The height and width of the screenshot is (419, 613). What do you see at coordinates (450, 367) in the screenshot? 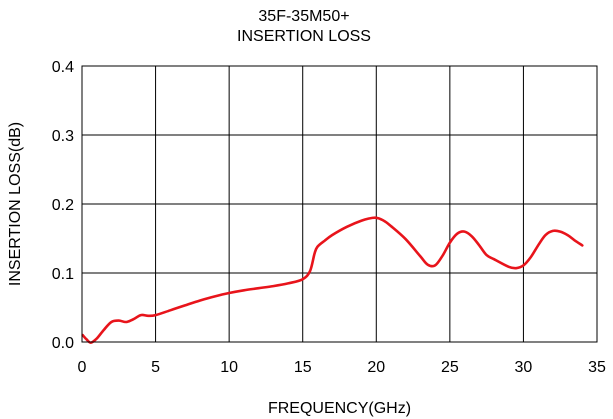
I see `x-tick-label: 25` at bounding box center [450, 367].